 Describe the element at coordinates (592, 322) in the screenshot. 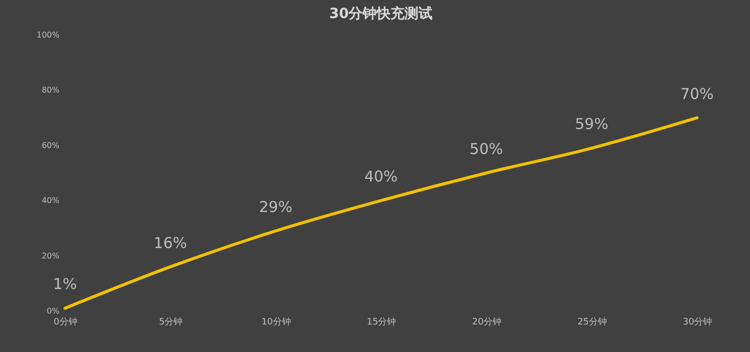

I see `x-tick-label: 25分钟` at that location.